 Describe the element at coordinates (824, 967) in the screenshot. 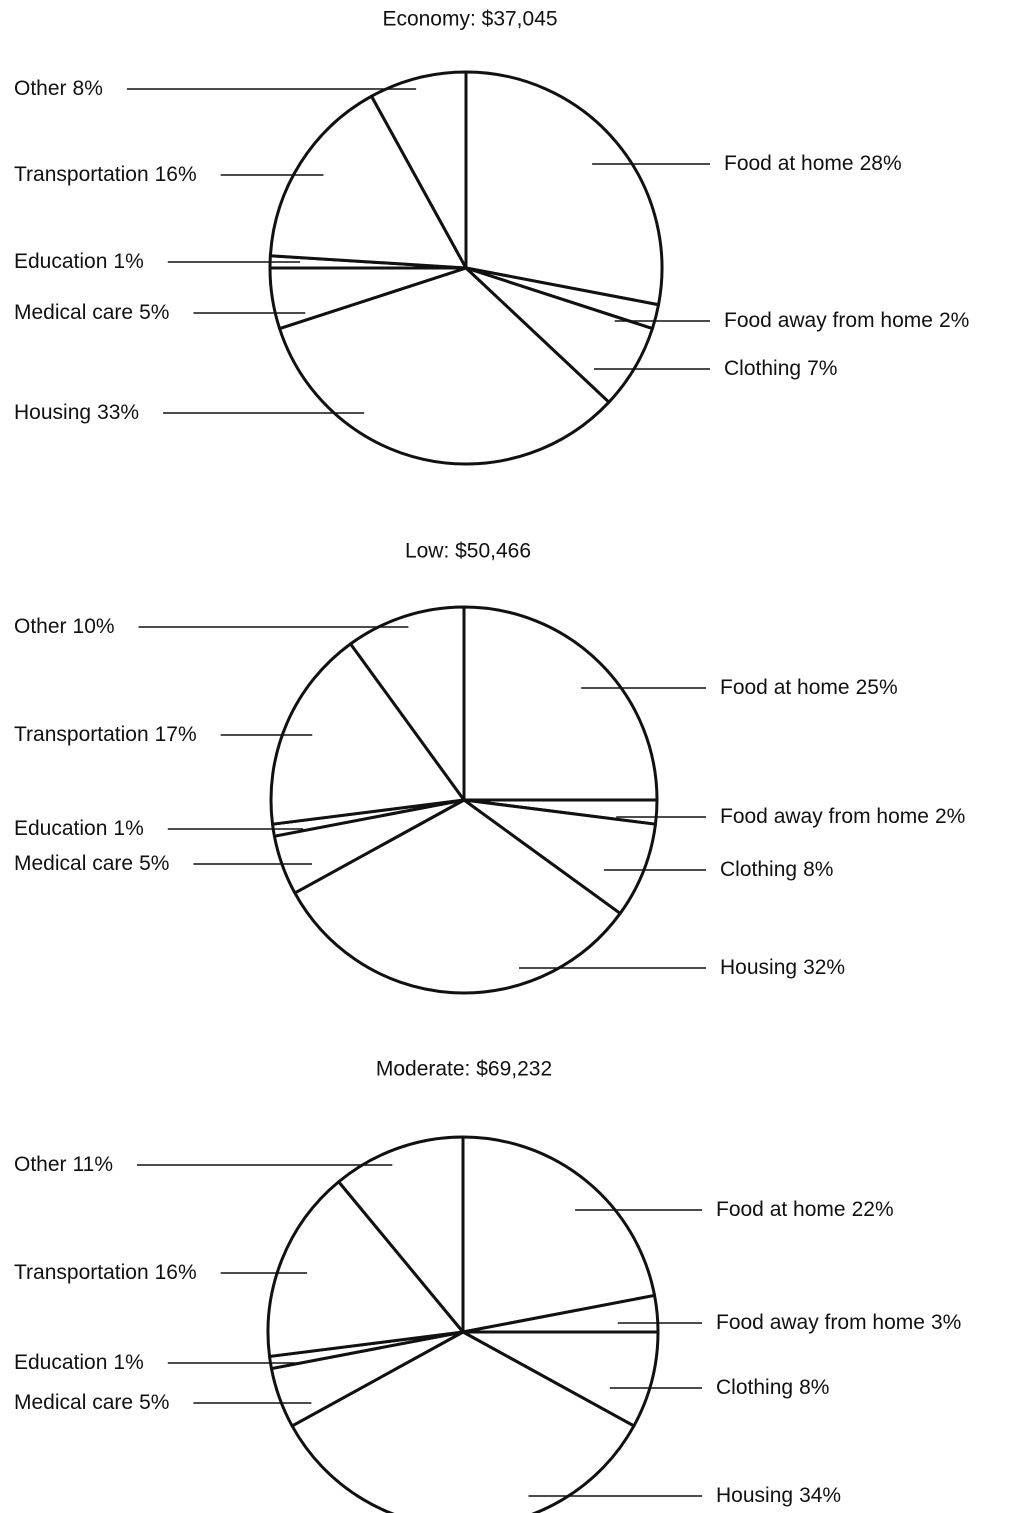

I see `value-label: 32%` at that location.